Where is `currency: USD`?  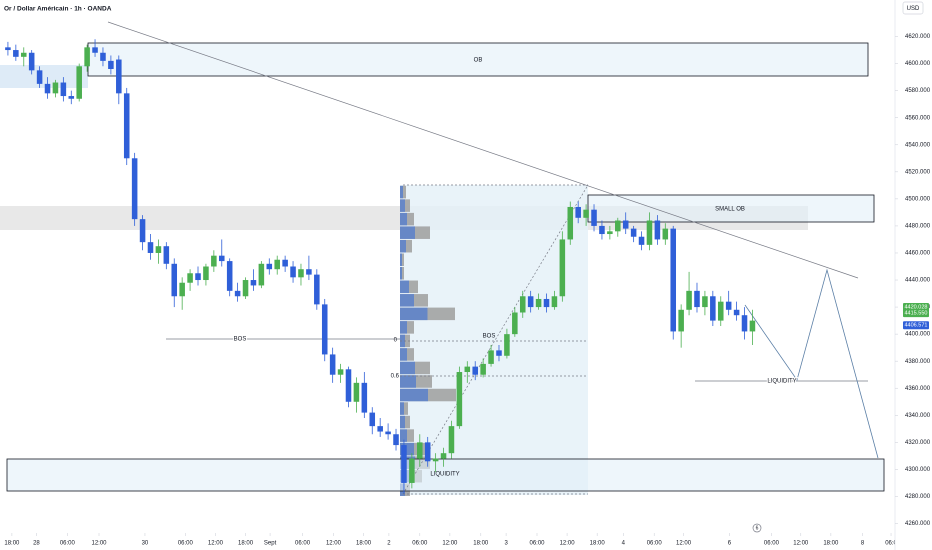
currency: USD is located at coordinates (913, 9).